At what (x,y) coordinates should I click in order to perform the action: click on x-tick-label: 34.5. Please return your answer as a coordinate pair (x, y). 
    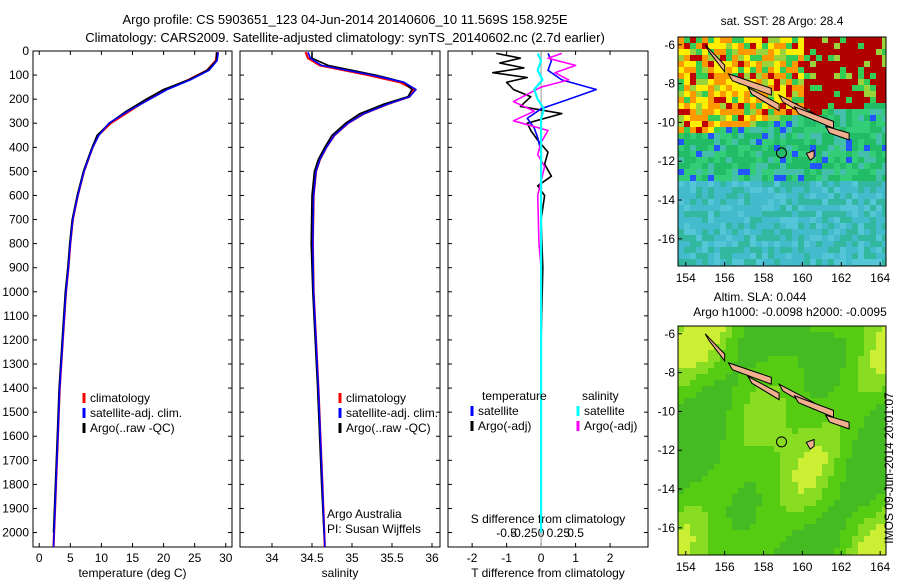
    Looking at the image, I should click on (312, 558).